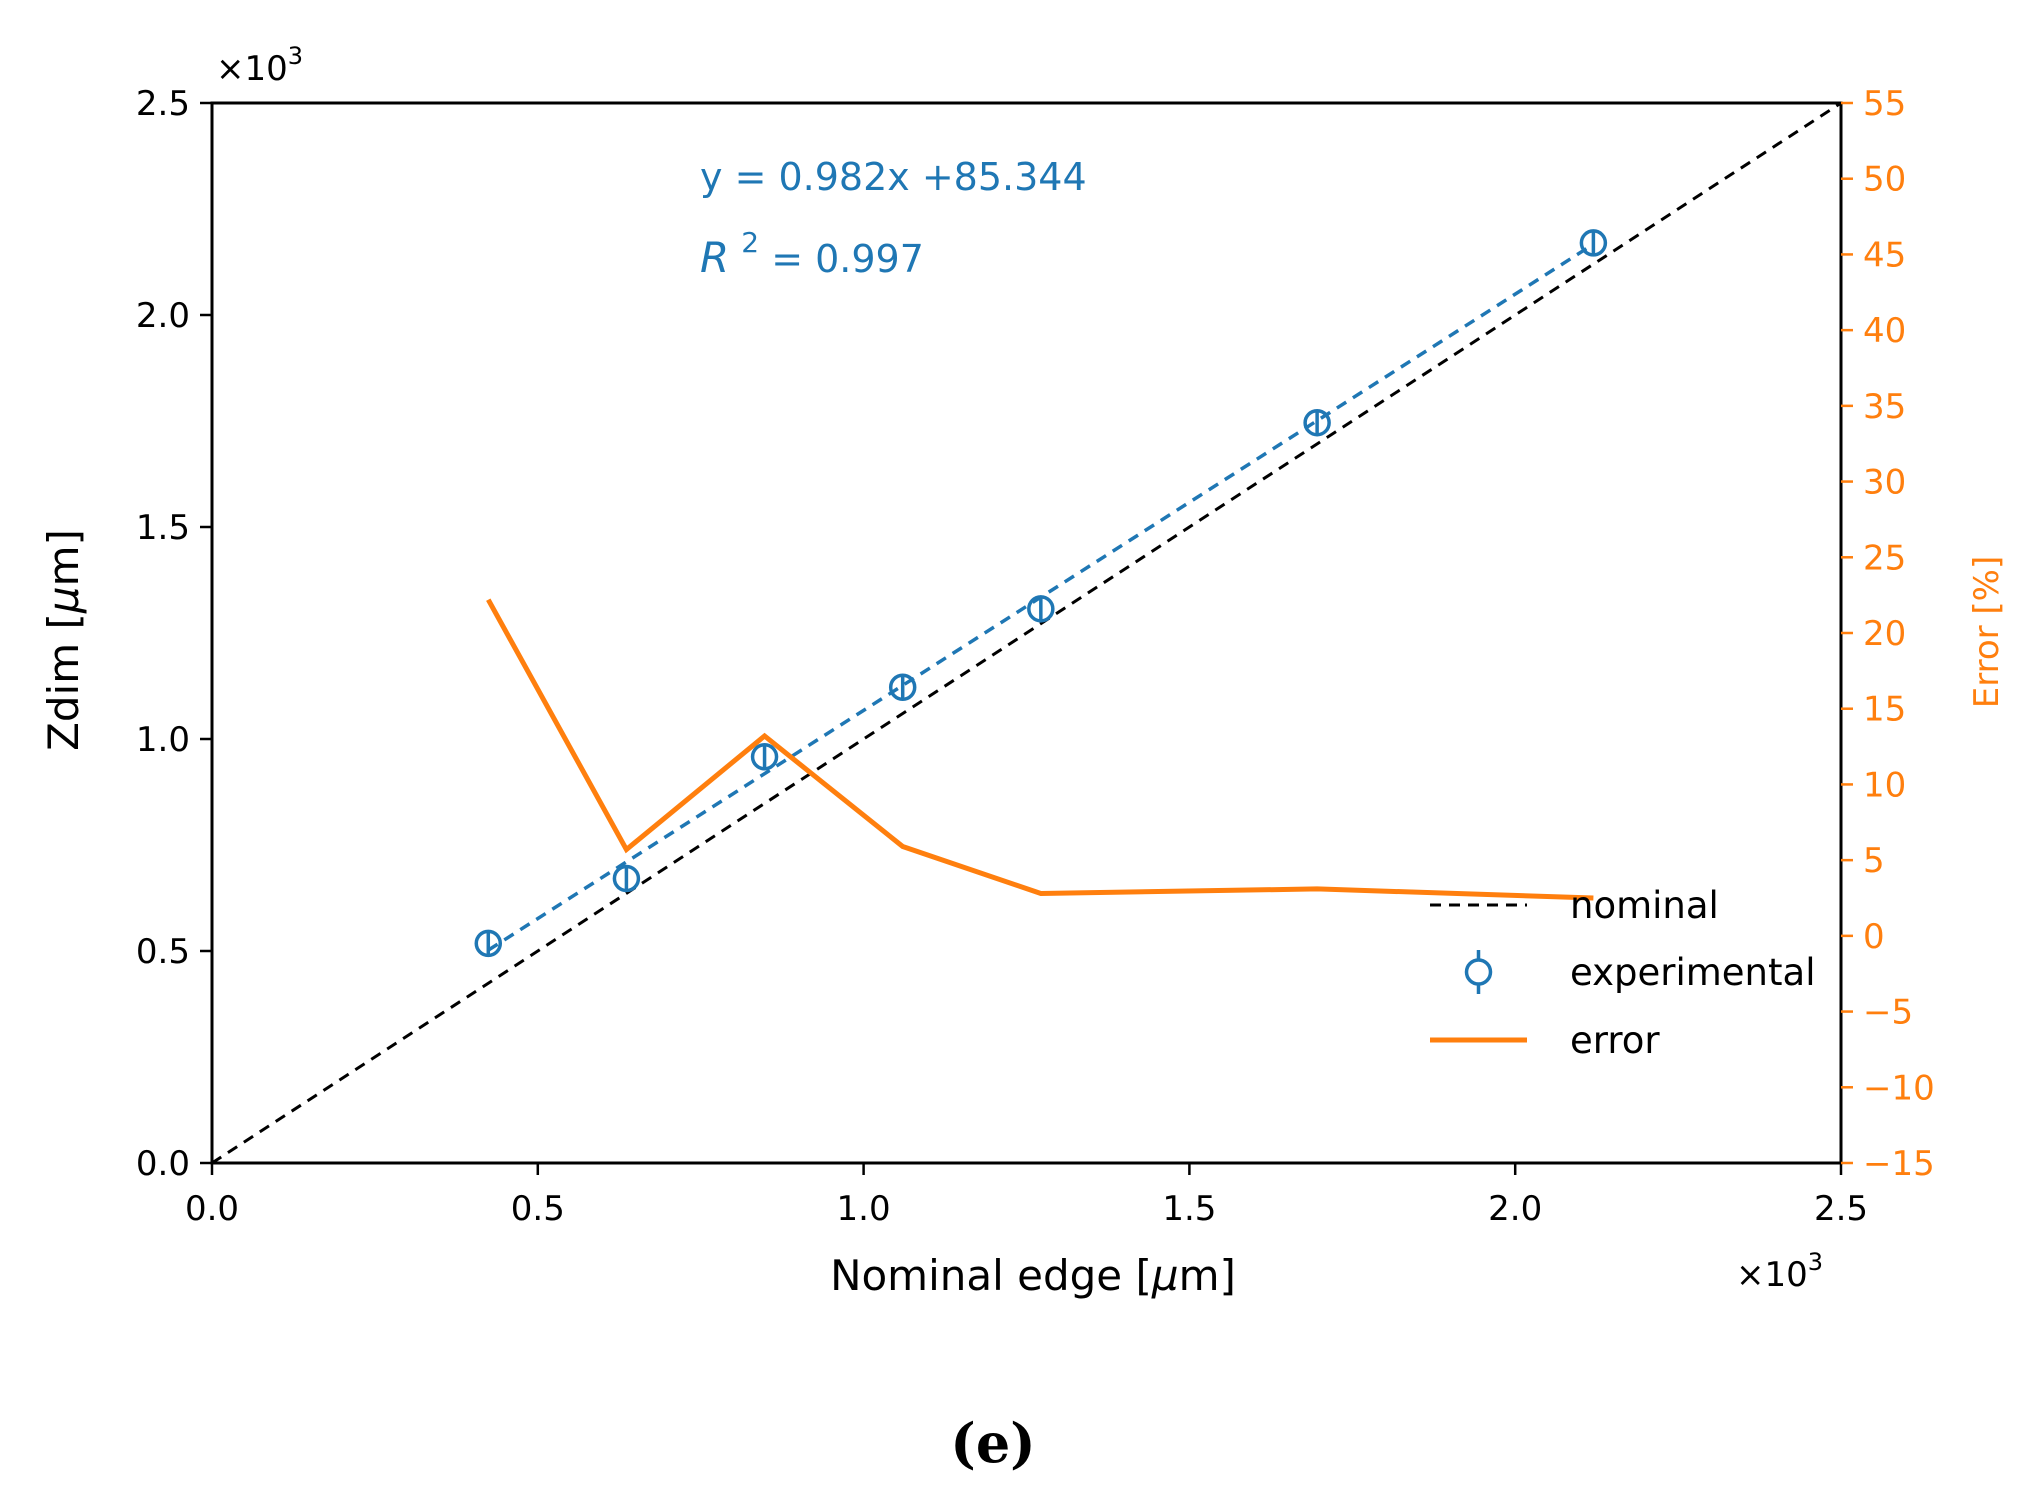 The width and height of the screenshot is (2028, 1488). I want to click on y-tick-label: 0.0, so click(163, 1164).